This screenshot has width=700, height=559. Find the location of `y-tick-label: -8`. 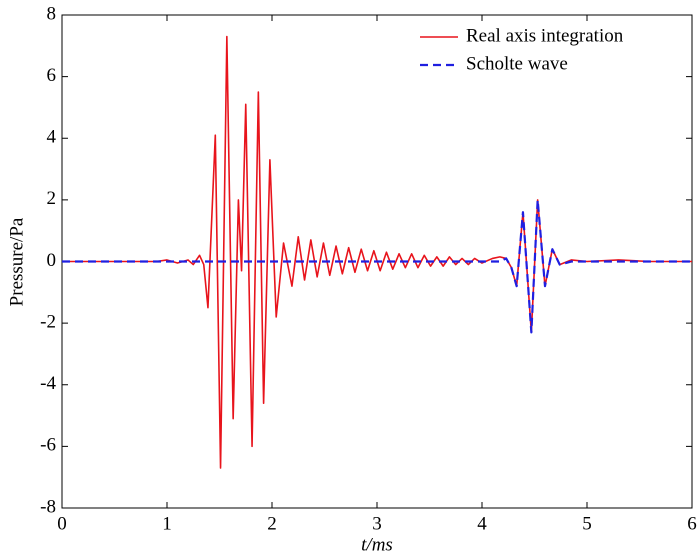

y-tick-label: -8 is located at coordinates (48, 506).